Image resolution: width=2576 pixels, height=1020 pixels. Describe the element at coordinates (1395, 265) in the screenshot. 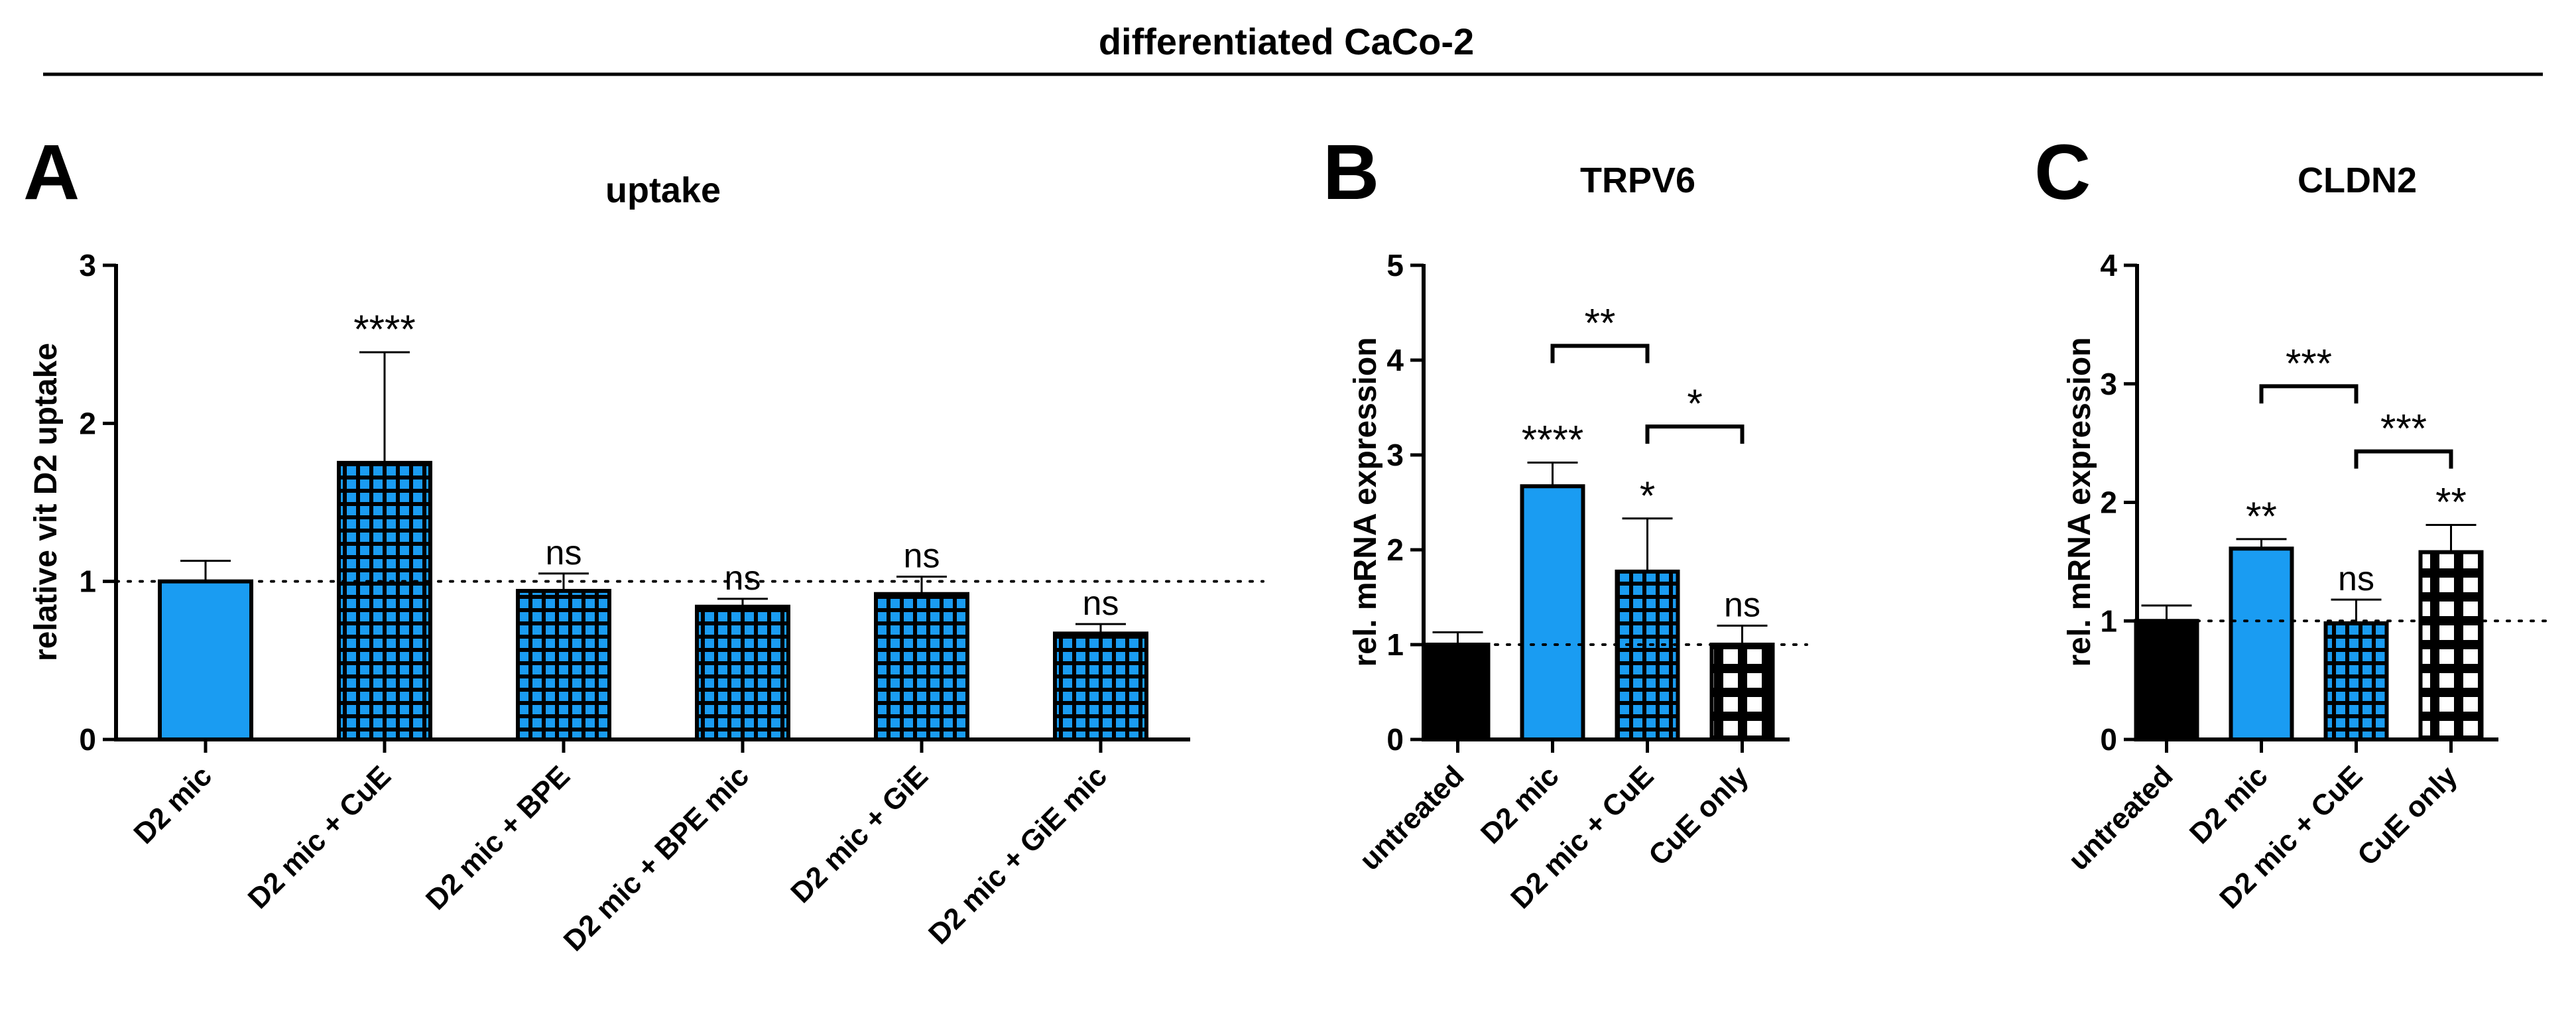

I see `y-tick-label: 5` at that location.